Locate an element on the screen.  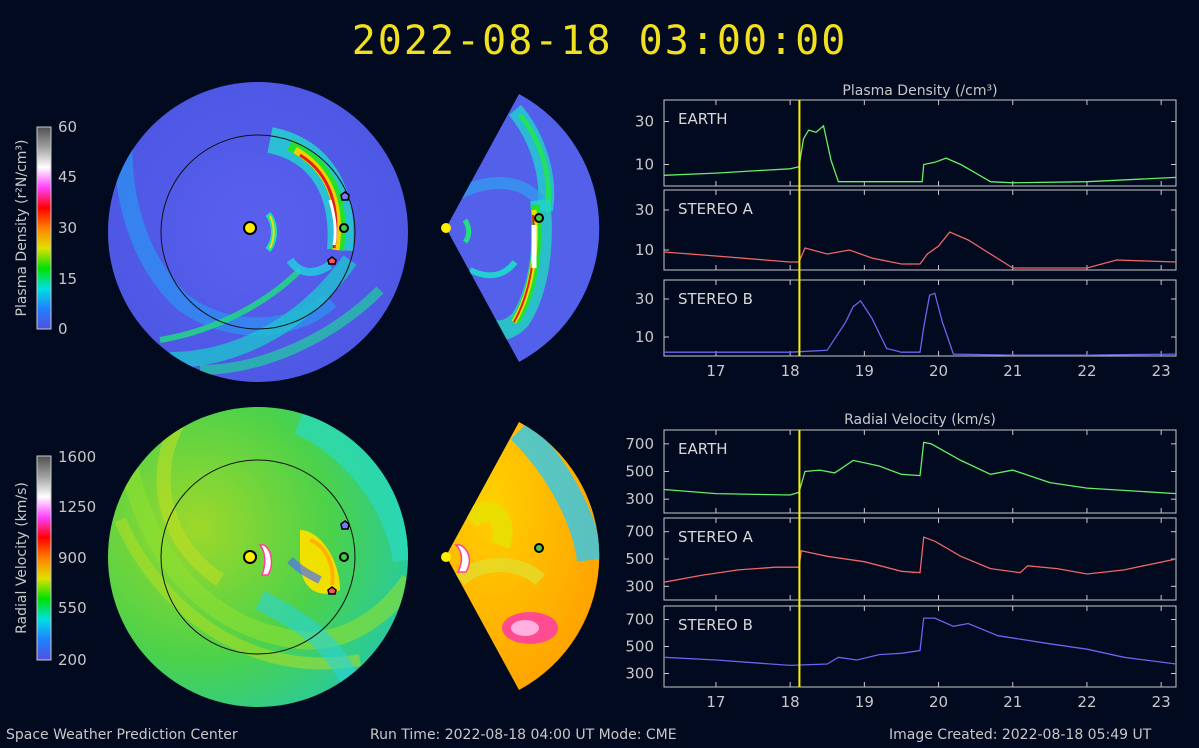
chart-title: Plasma Density (/cm³) is located at coordinates (919, 91).